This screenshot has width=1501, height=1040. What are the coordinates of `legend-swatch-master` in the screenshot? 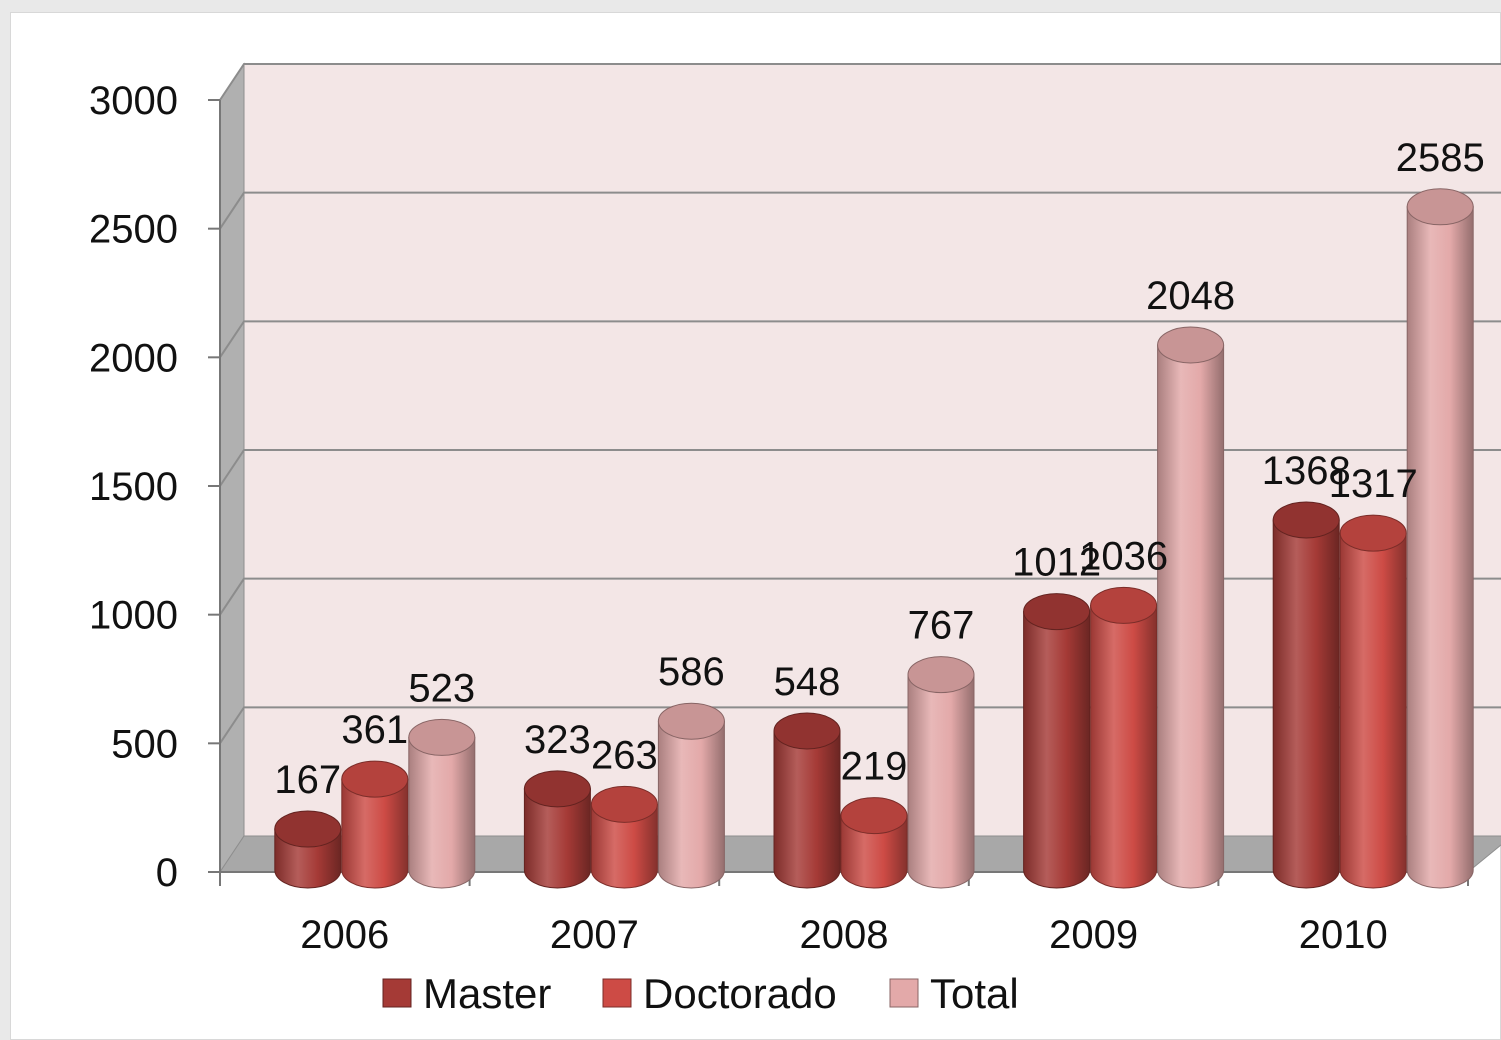 It's located at (397, 993).